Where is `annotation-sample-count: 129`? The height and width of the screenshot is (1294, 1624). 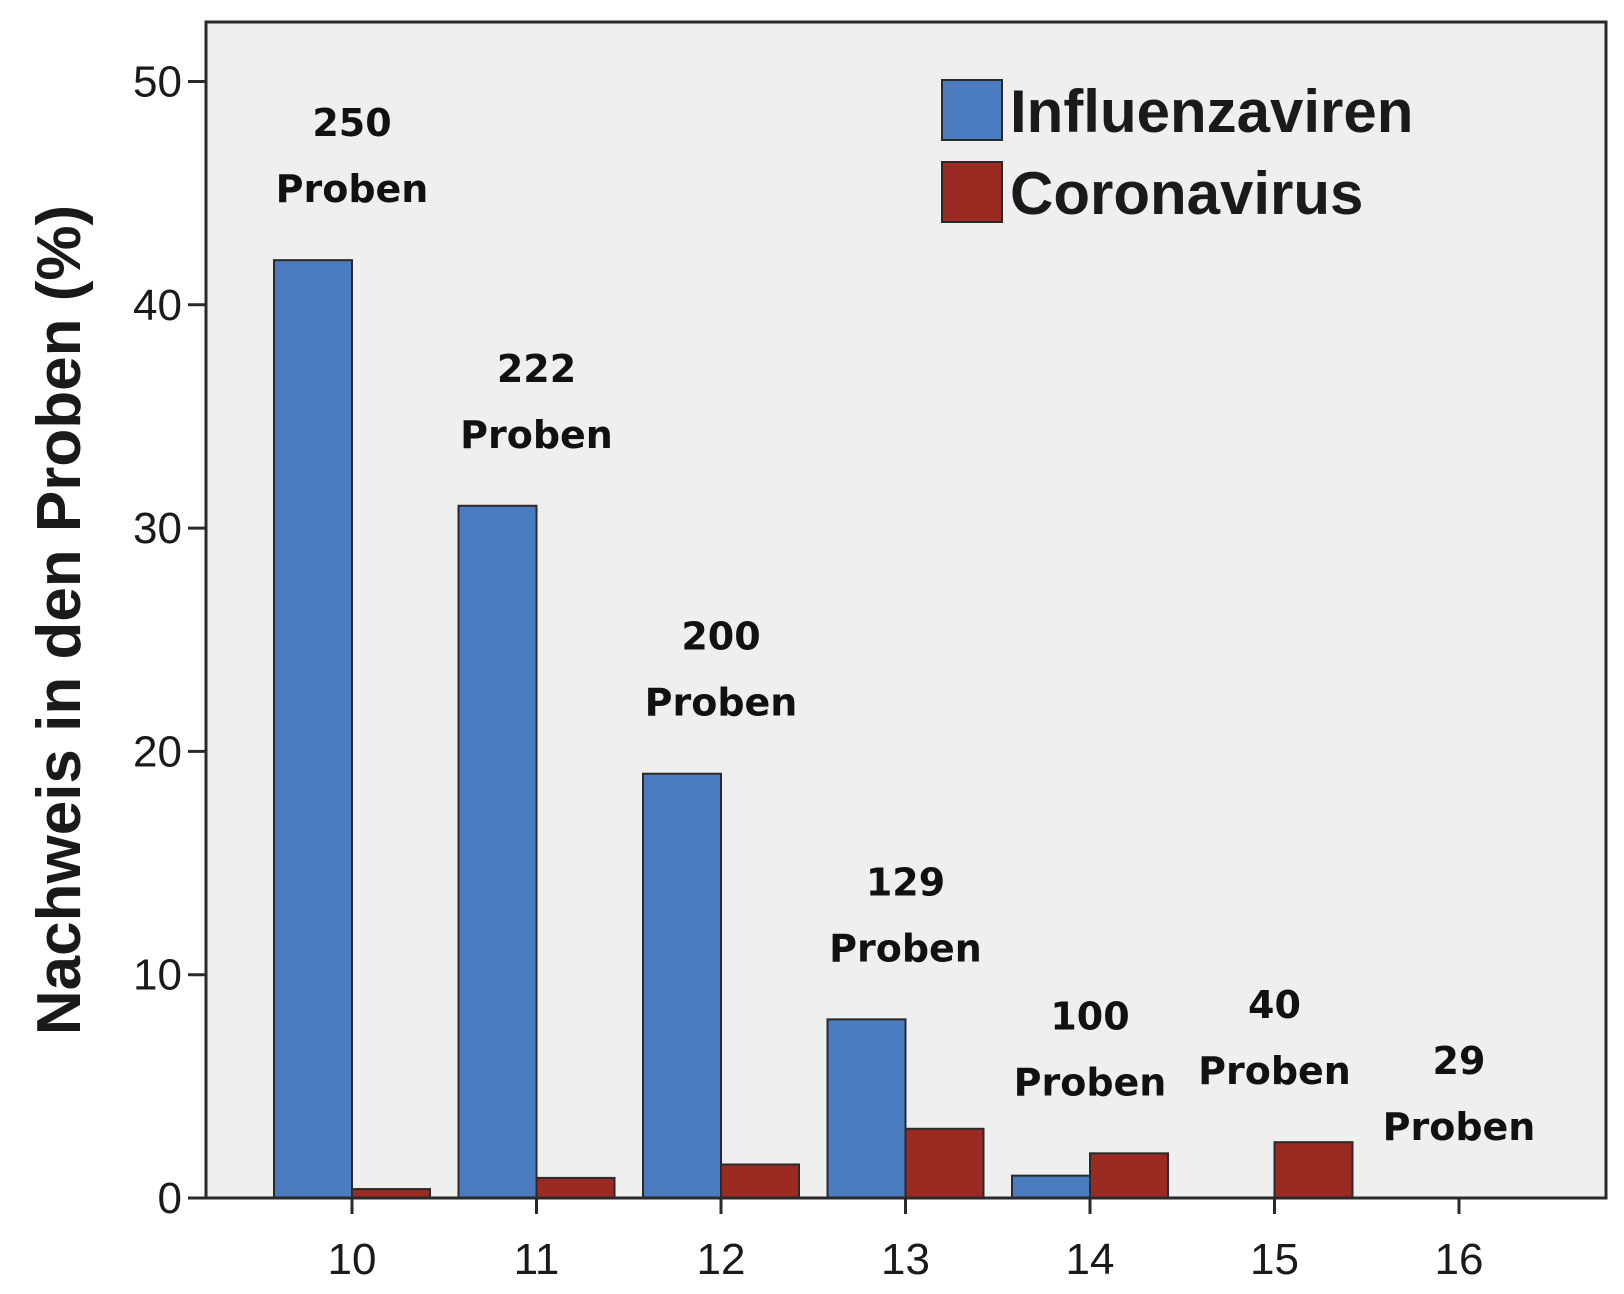
annotation-sample-count: 129 is located at coordinates (905, 882).